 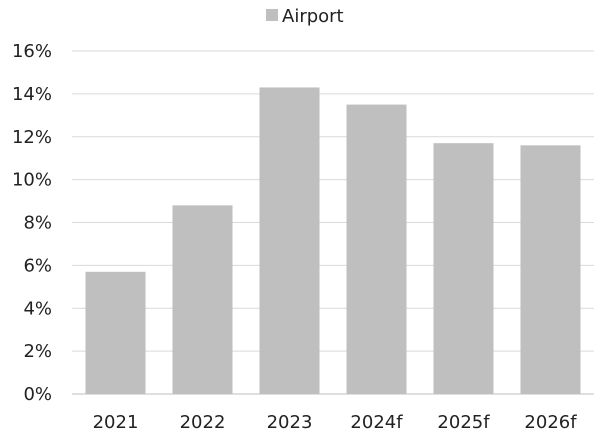 What do you see at coordinates (463, 268) in the screenshot?
I see `bar-2025f` at bounding box center [463, 268].